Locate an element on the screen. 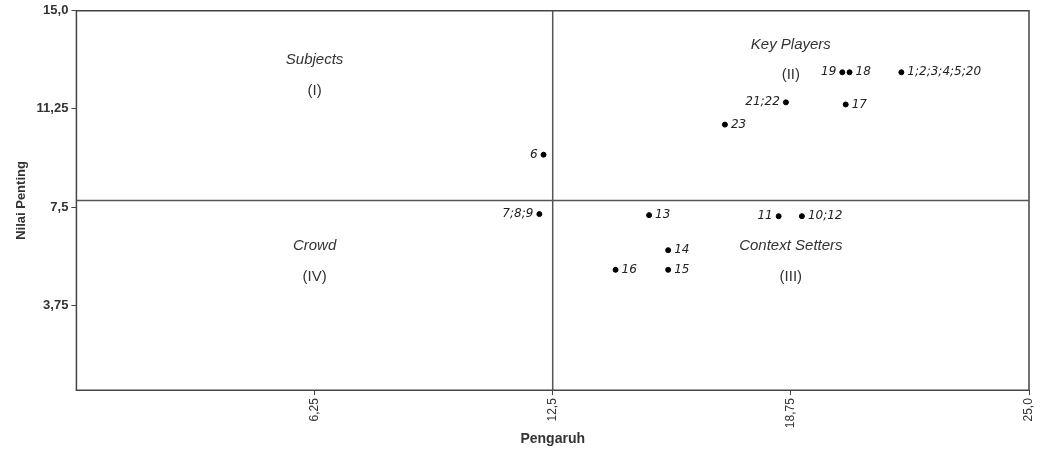 This screenshot has height=452, width=1047. annotation: 11 is located at coordinates (765, 215).